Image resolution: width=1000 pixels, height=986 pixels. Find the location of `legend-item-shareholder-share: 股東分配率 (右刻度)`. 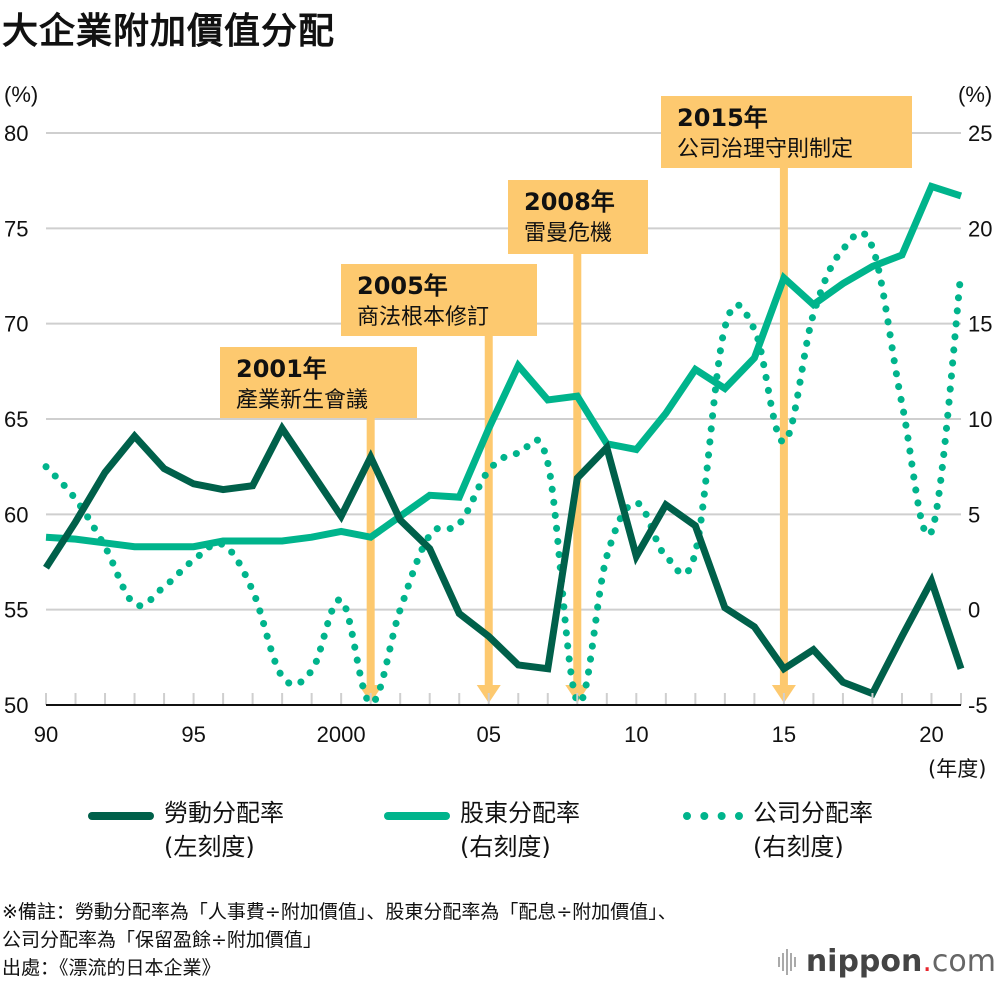

legend-item-shareholder-share: 股東分配率 (右刻度) is located at coordinates (482, 830).